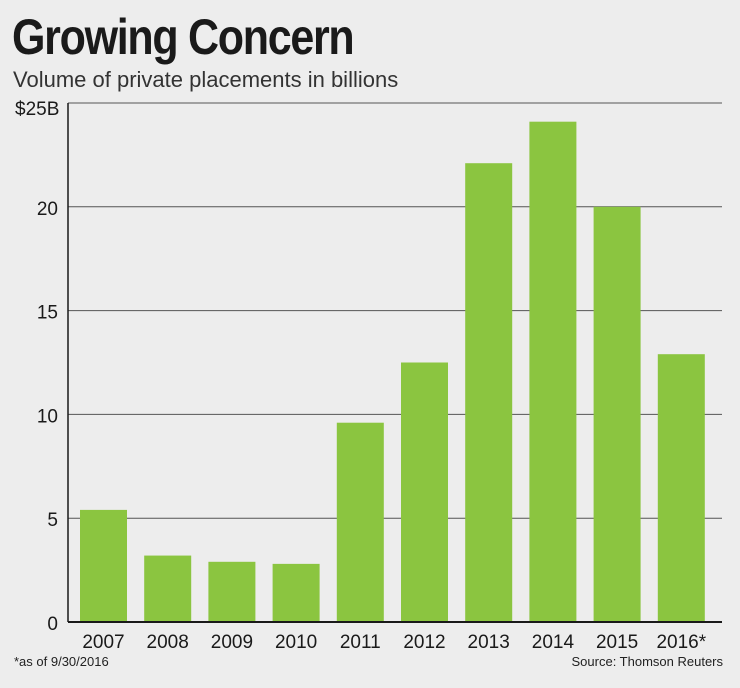  What do you see at coordinates (168, 642) in the screenshot?
I see `x-tick-label: 2008` at bounding box center [168, 642].